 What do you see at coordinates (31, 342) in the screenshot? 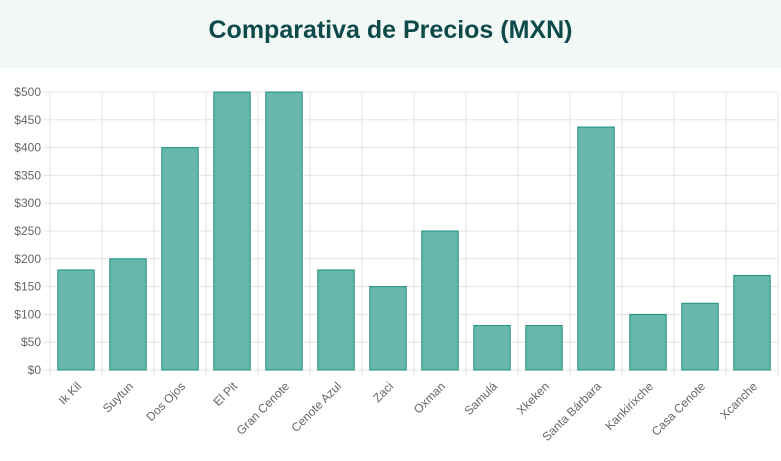
I see `y-tick-label: $50` at bounding box center [31, 342].